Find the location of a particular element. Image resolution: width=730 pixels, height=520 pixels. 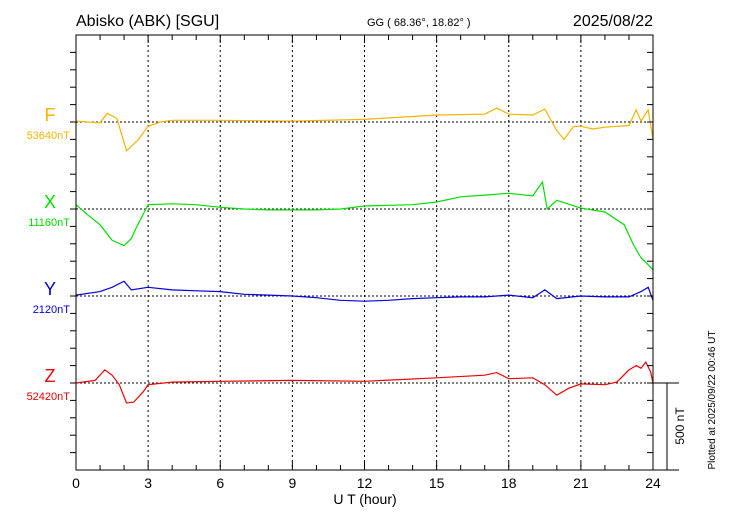

series-name-z: Z is located at coordinates (50, 376).